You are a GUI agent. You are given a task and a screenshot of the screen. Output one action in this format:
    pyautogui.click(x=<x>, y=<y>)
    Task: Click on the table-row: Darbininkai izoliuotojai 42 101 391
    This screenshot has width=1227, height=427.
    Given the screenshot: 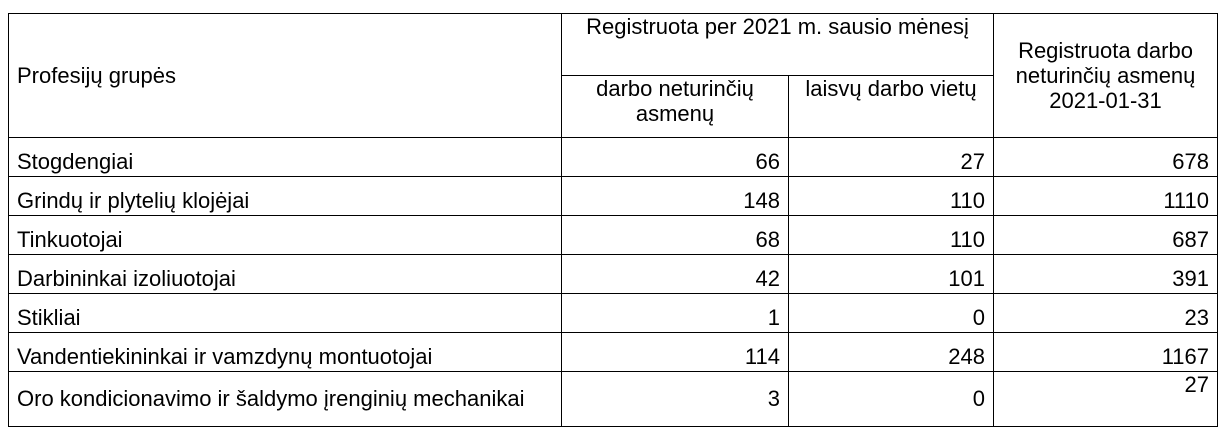 What is the action you would take?
    pyautogui.click(x=613, y=274)
    